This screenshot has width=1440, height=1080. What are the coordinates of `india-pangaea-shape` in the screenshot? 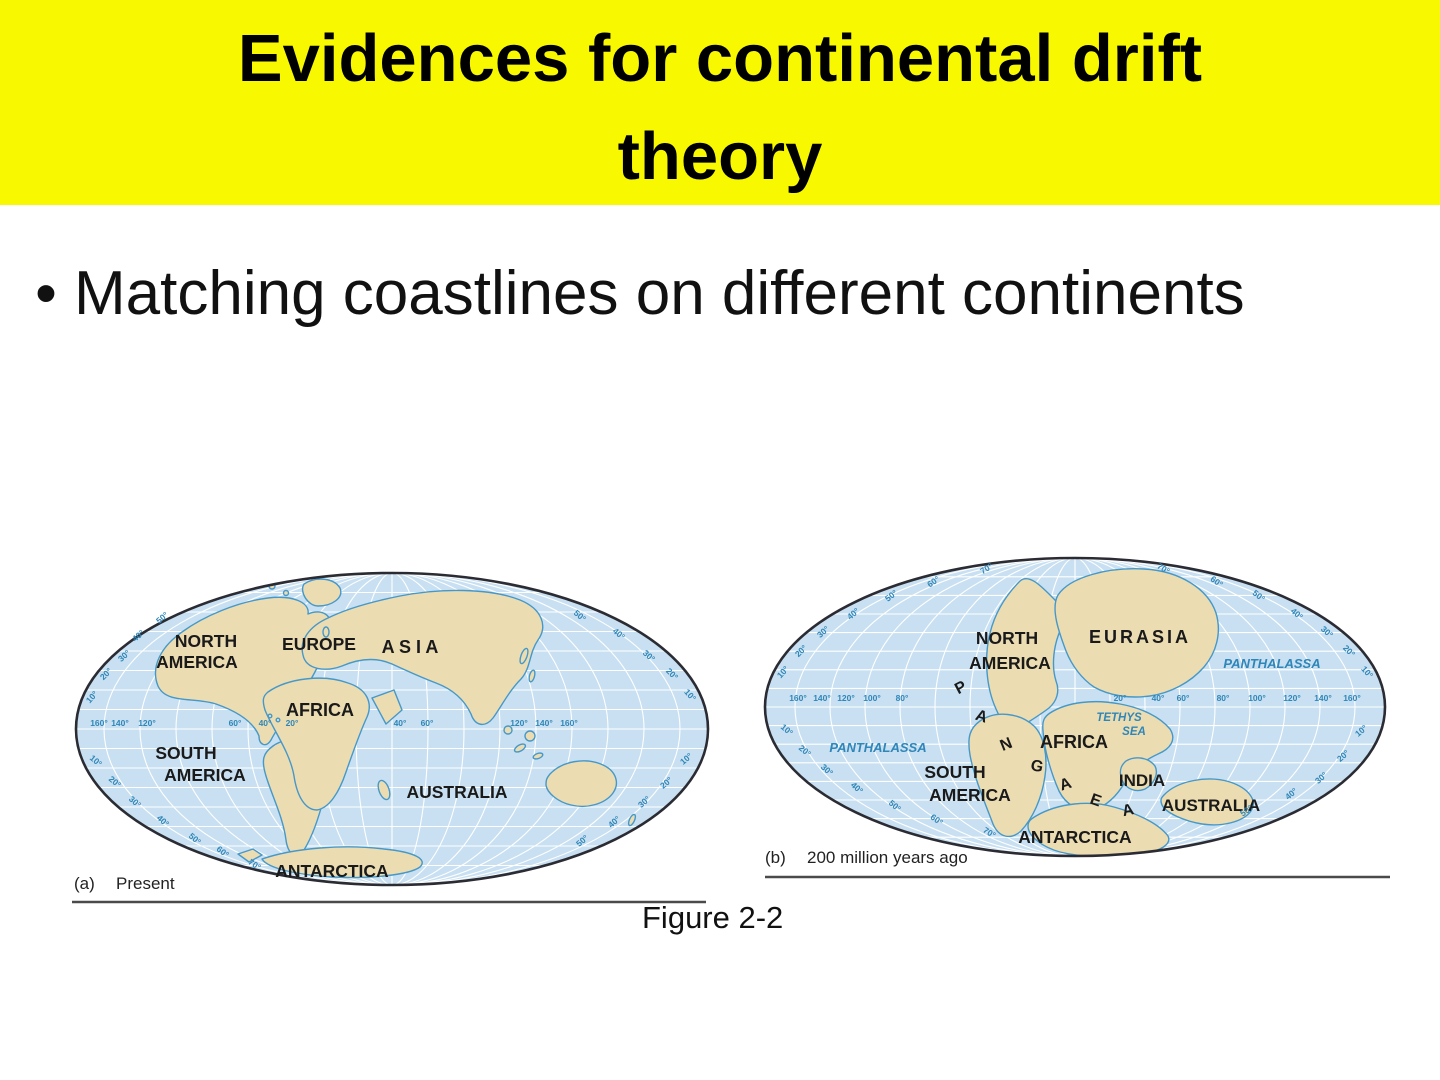 It's located at (1138, 774).